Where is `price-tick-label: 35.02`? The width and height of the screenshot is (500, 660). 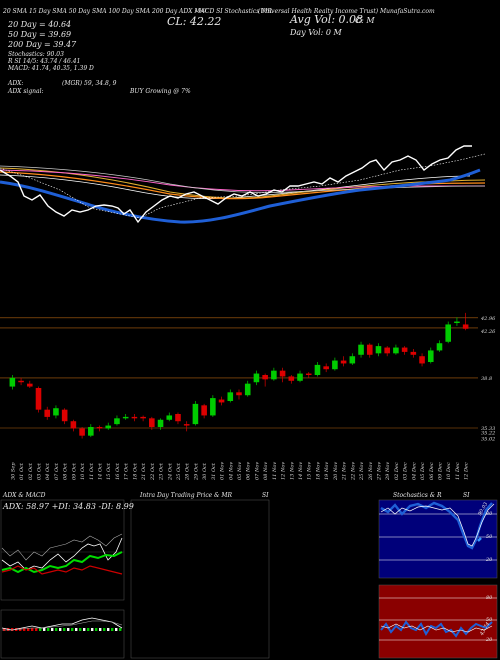 price-tick-label: 35.02 is located at coordinates (488, 439).